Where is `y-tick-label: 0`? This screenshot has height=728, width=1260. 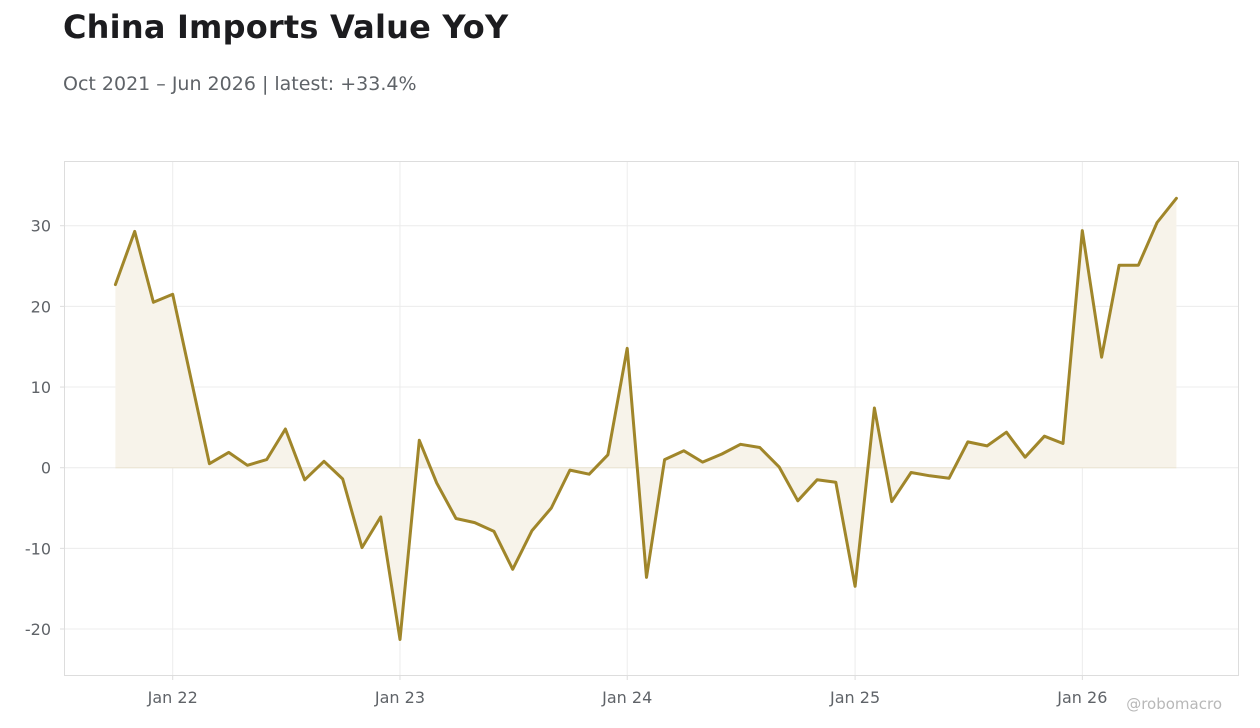
y-tick-label: 0 is located at coordinates (46, 468).